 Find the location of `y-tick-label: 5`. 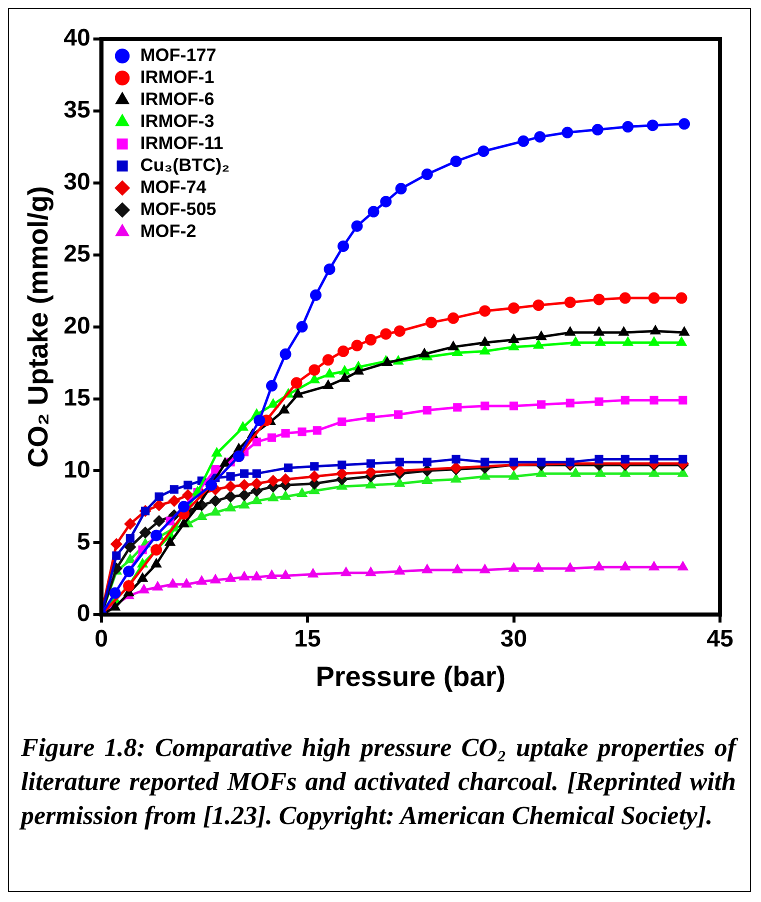

y-tick-label: 5 is located at coordinates (83, 542).